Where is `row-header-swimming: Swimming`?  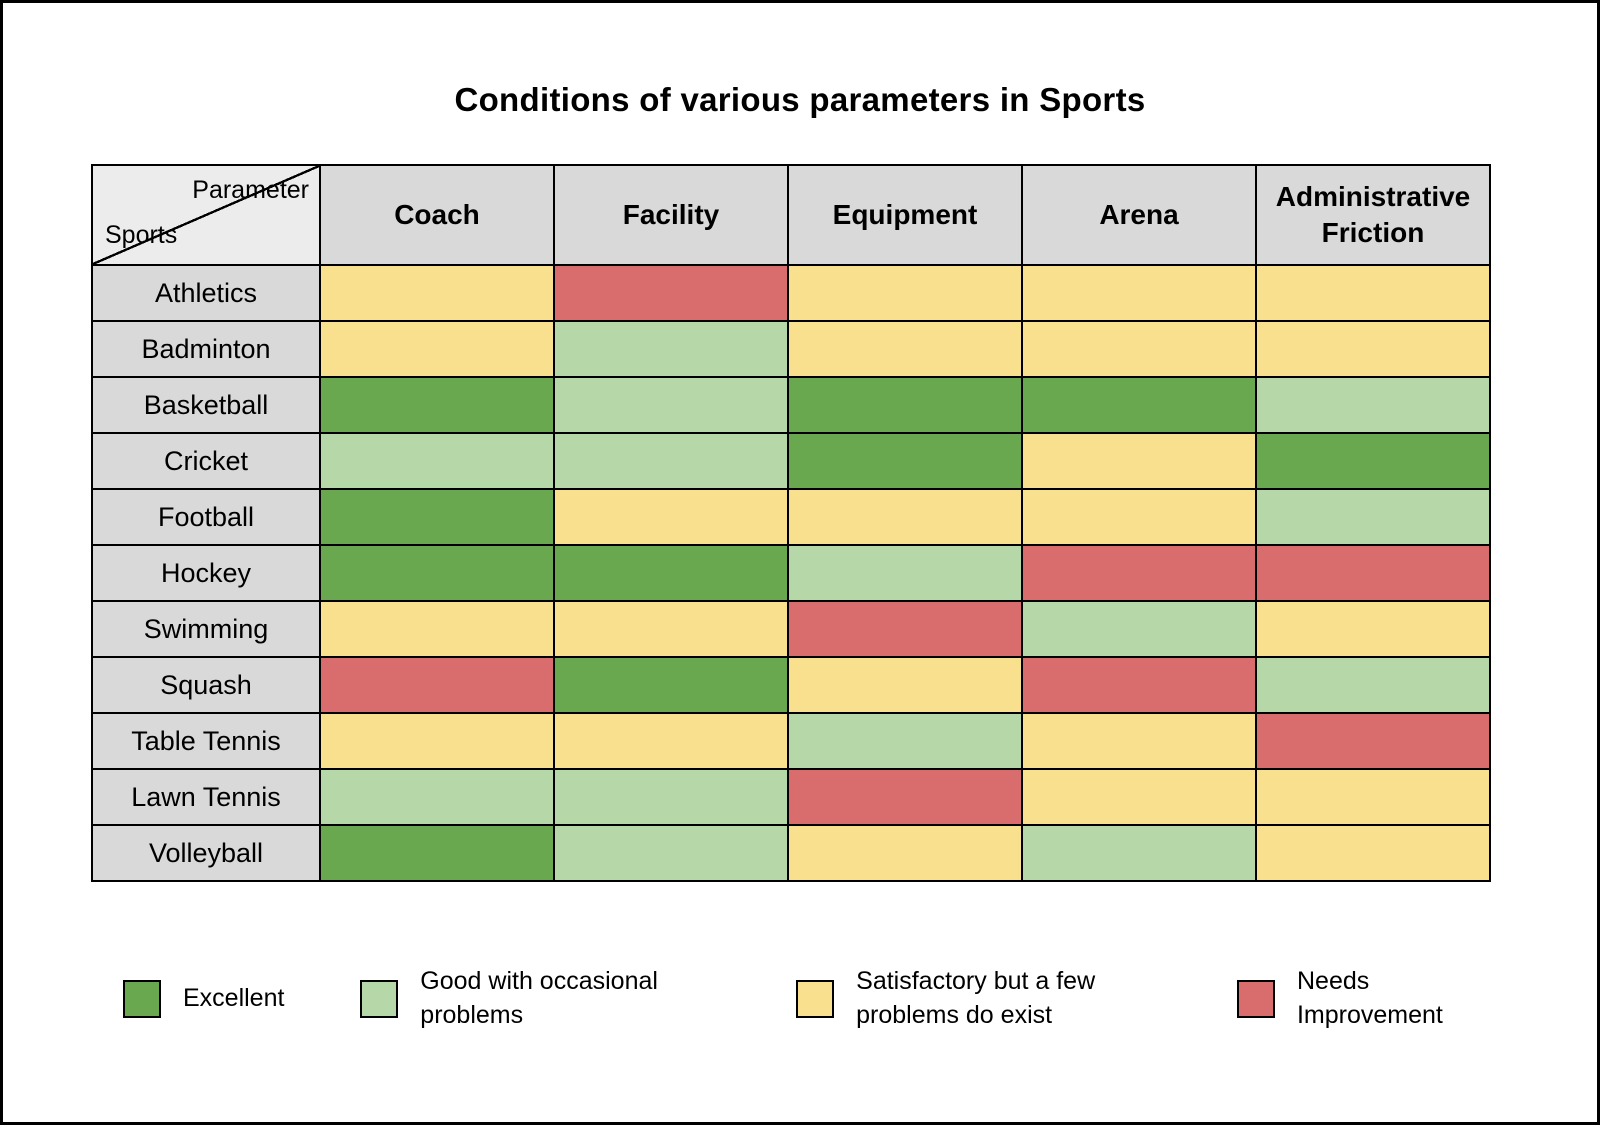 row-header-swimming: Swimming is located at coordinates (206, 629).